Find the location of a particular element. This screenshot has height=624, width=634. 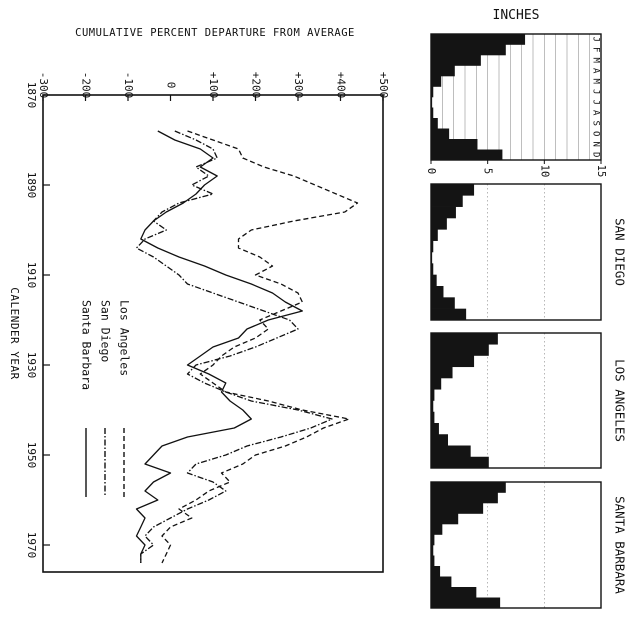

value-tick-label: +500 is located at coordinates (383, 85).